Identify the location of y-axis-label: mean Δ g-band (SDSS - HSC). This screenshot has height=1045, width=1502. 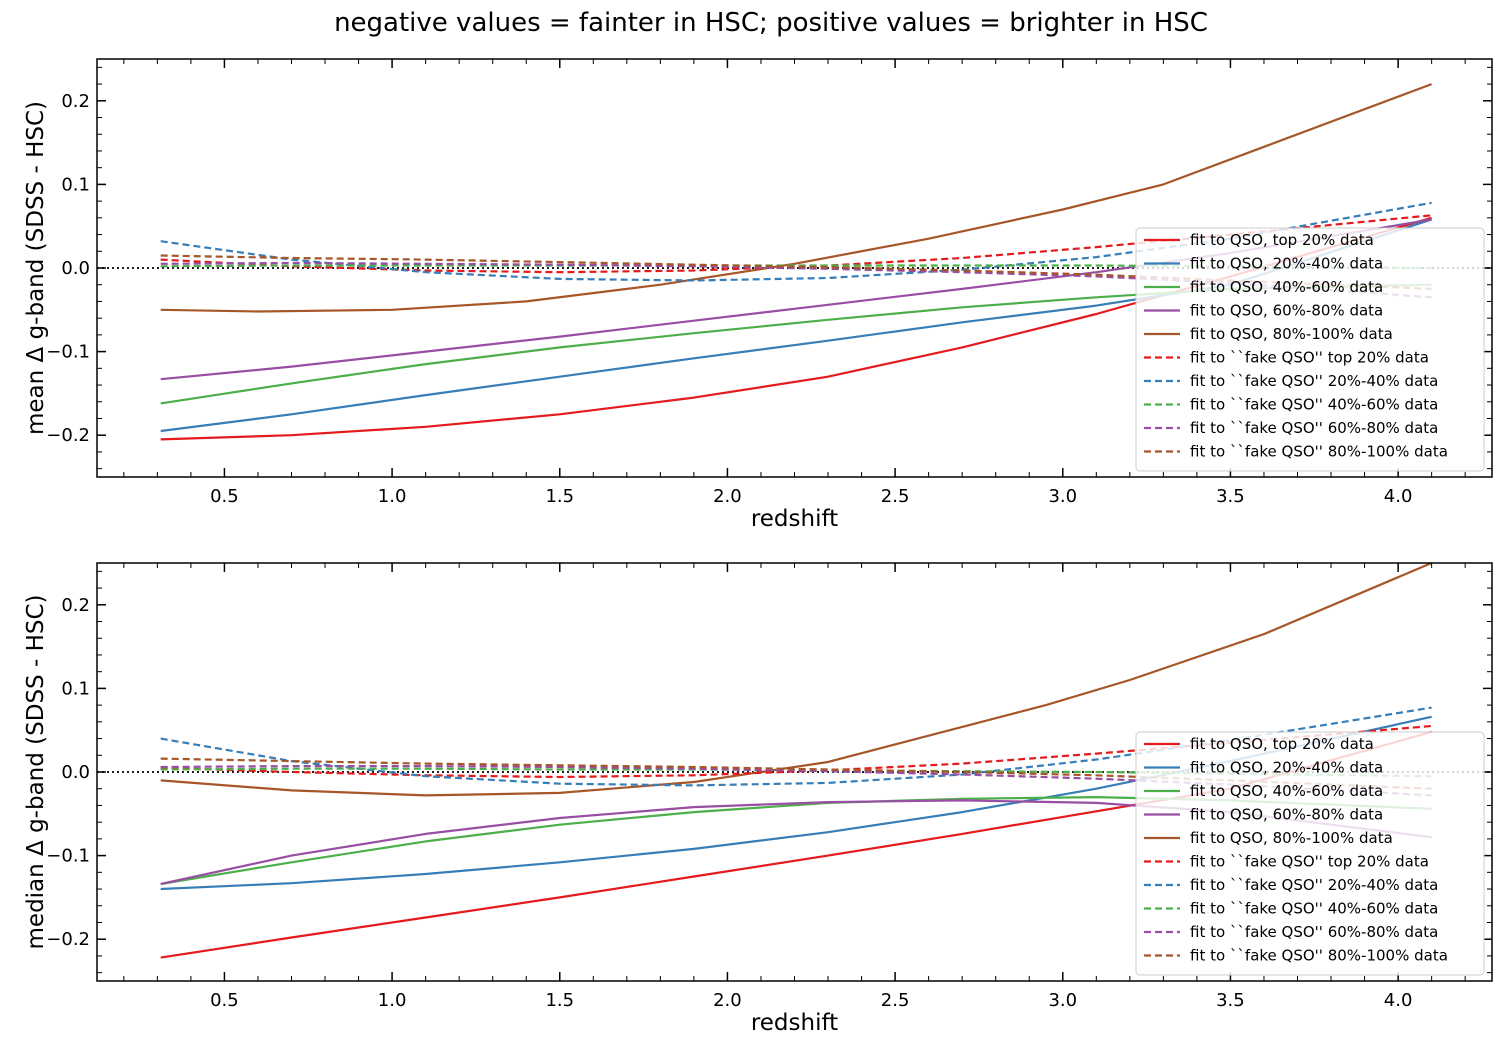
(36, 268).